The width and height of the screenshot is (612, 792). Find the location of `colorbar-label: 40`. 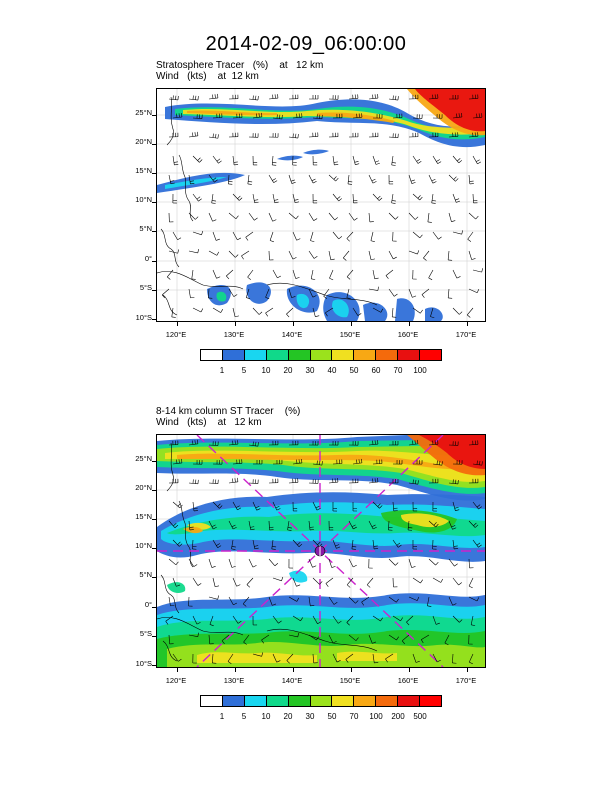

colorbar-label: 40 is located at coordinates (332, 370).